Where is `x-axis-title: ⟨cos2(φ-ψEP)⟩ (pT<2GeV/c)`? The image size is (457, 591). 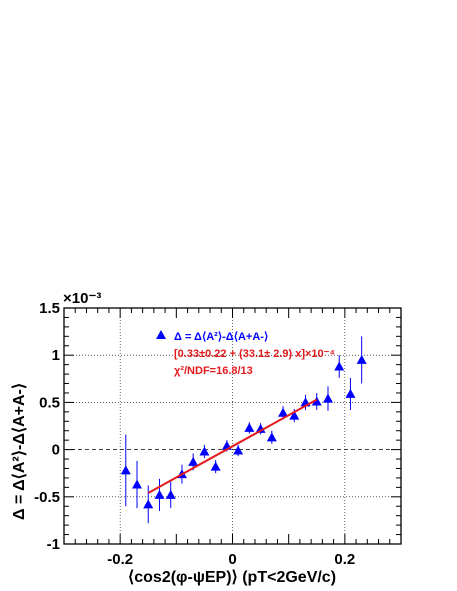
x-axis-title: ⟨cos2(φ-ψEP)⟩ (pT<2GeV/c) is located at coordinates (232, 577).